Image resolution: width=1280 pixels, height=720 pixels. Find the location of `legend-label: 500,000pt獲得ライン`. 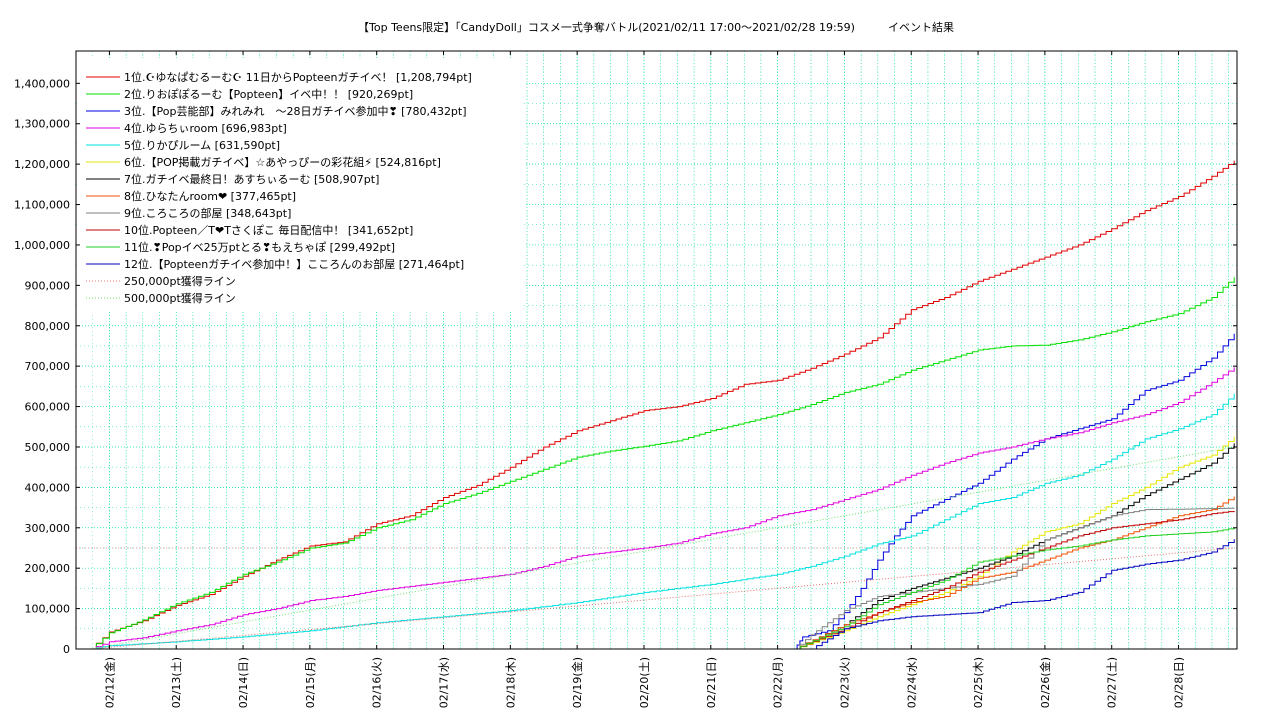

legend-label: 500,000pt獲得ライン is located at coordinates (180, 298).